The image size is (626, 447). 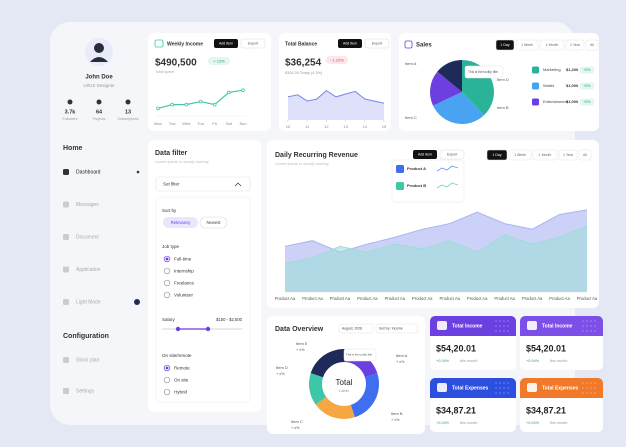 What do you see at coordinates (184, 294) in the screenshot?
I see `radio-label: Volunteer` at bounding box center [184, 294].